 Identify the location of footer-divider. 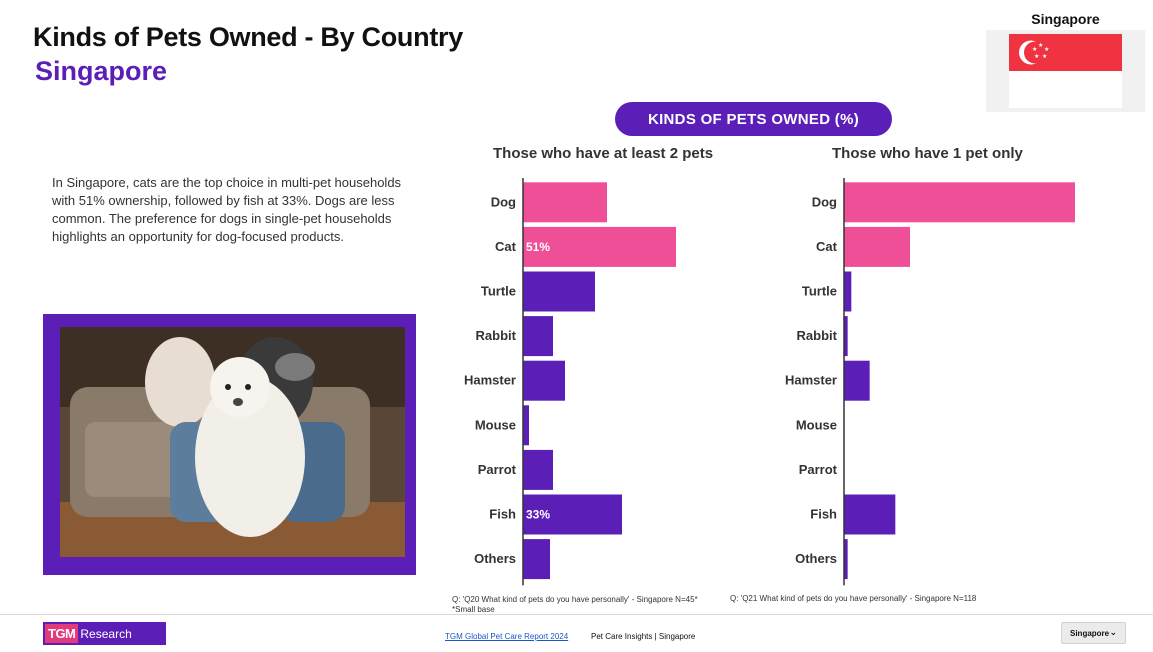
(576, 614).